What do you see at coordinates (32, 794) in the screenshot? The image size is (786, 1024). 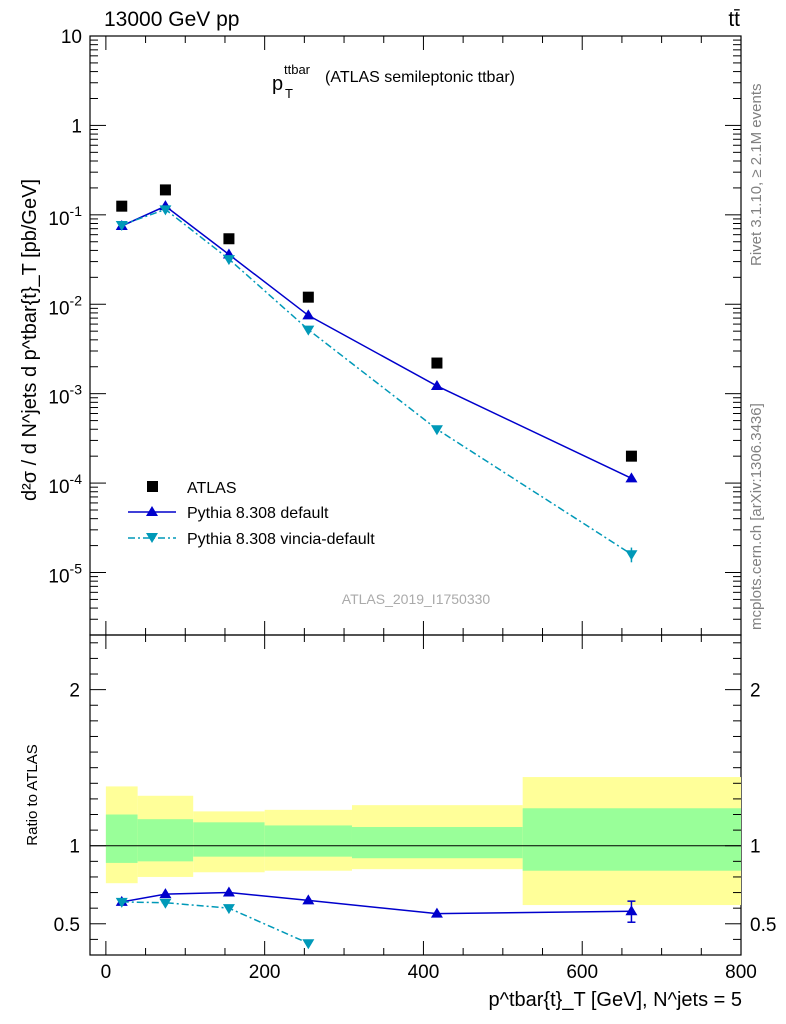 I see `y-axis-label-ratio: Ratio to ATLAS` at bounding box center [32, 794].